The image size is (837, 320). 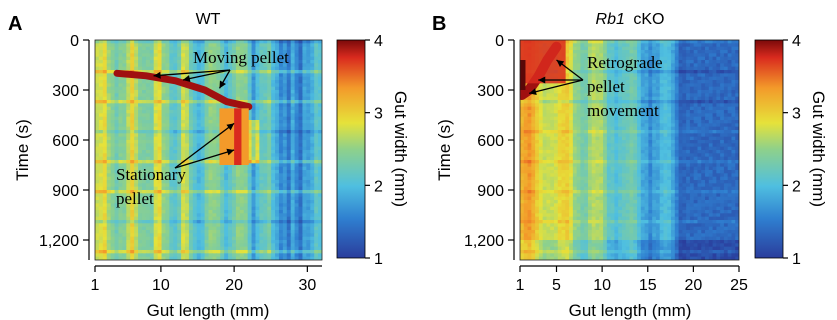 What do you see at coordinates (373, 150) in the screenshot?
I see `panel-a-colorbar: 1 2 3 4 Gut width (mm)` at bounding box center [373, 150].